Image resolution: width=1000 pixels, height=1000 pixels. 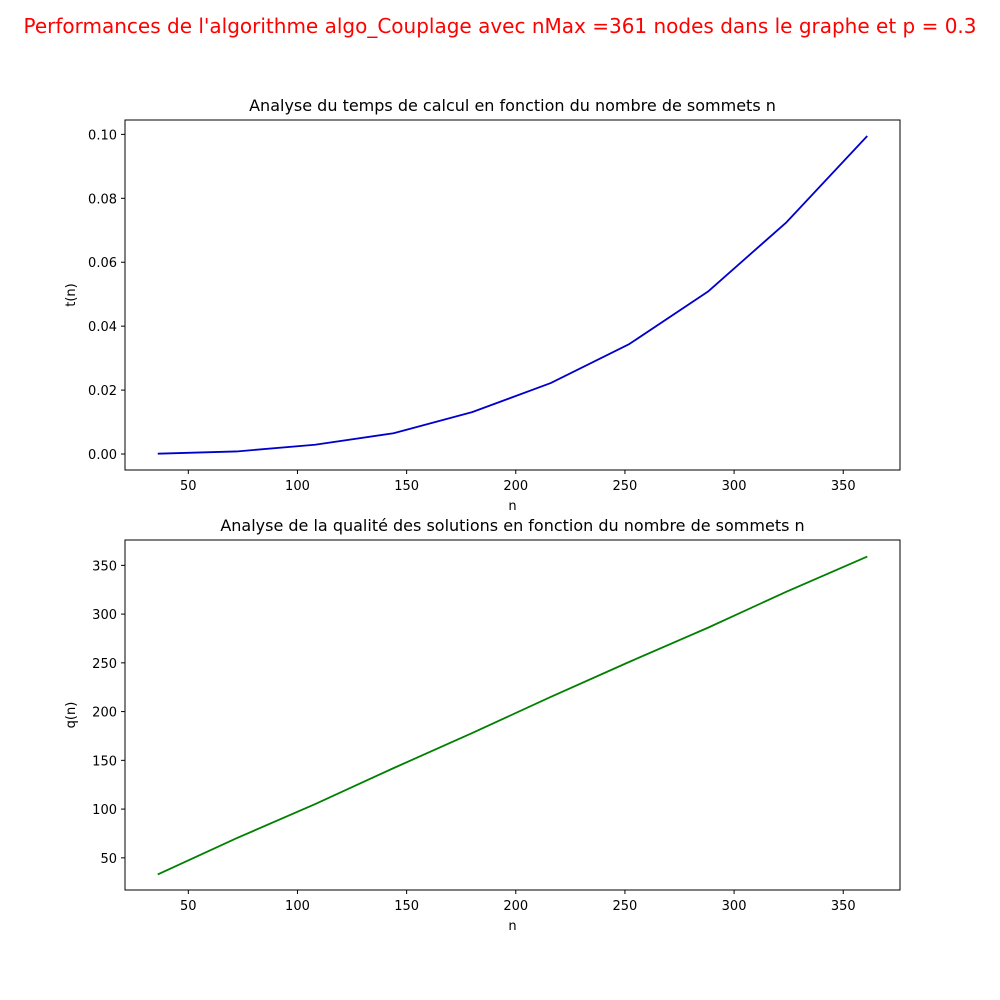 I want to click on y-tick-label: 0.00, so click(x=102, y=455).